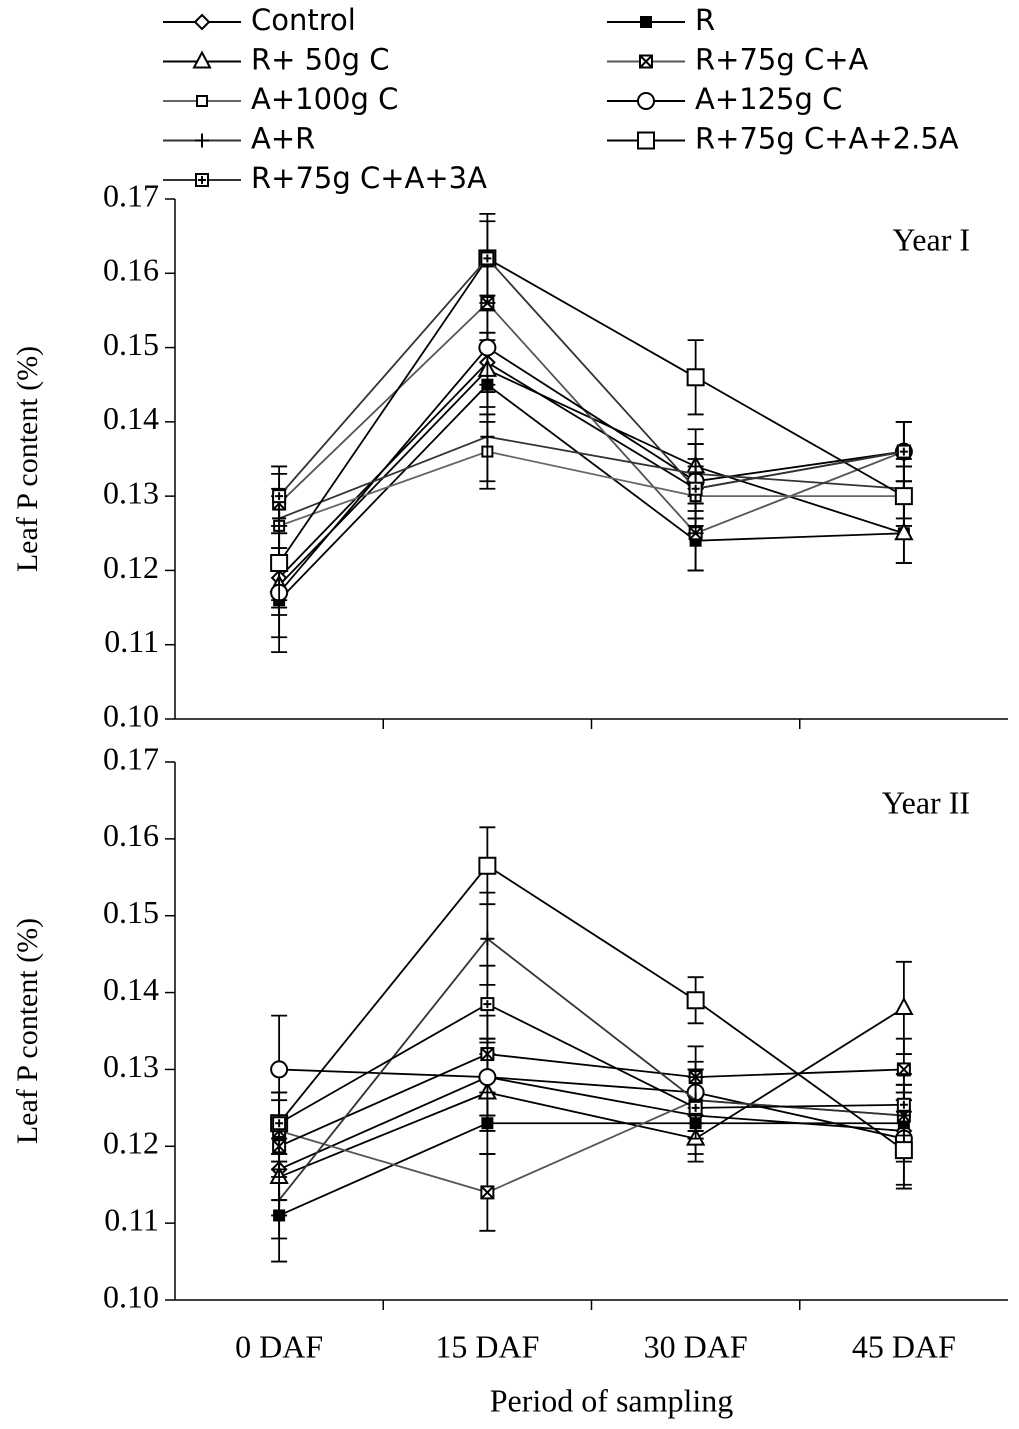  I want to click on x-axis-label: Period of sampling, so click(612, 1400).